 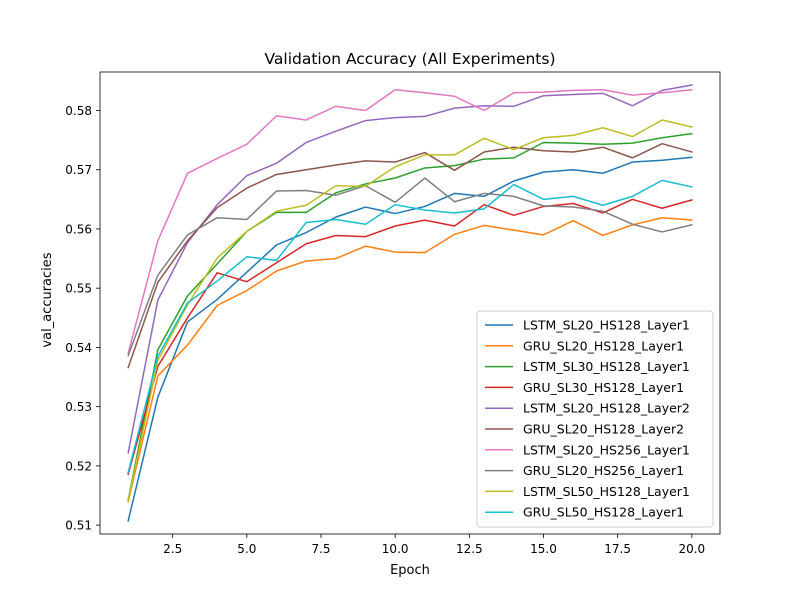 What do you see at coordinates (78, 466) in the screenshot?
I see `y-tick-label: 0.52` at bounding box center [78, 466].